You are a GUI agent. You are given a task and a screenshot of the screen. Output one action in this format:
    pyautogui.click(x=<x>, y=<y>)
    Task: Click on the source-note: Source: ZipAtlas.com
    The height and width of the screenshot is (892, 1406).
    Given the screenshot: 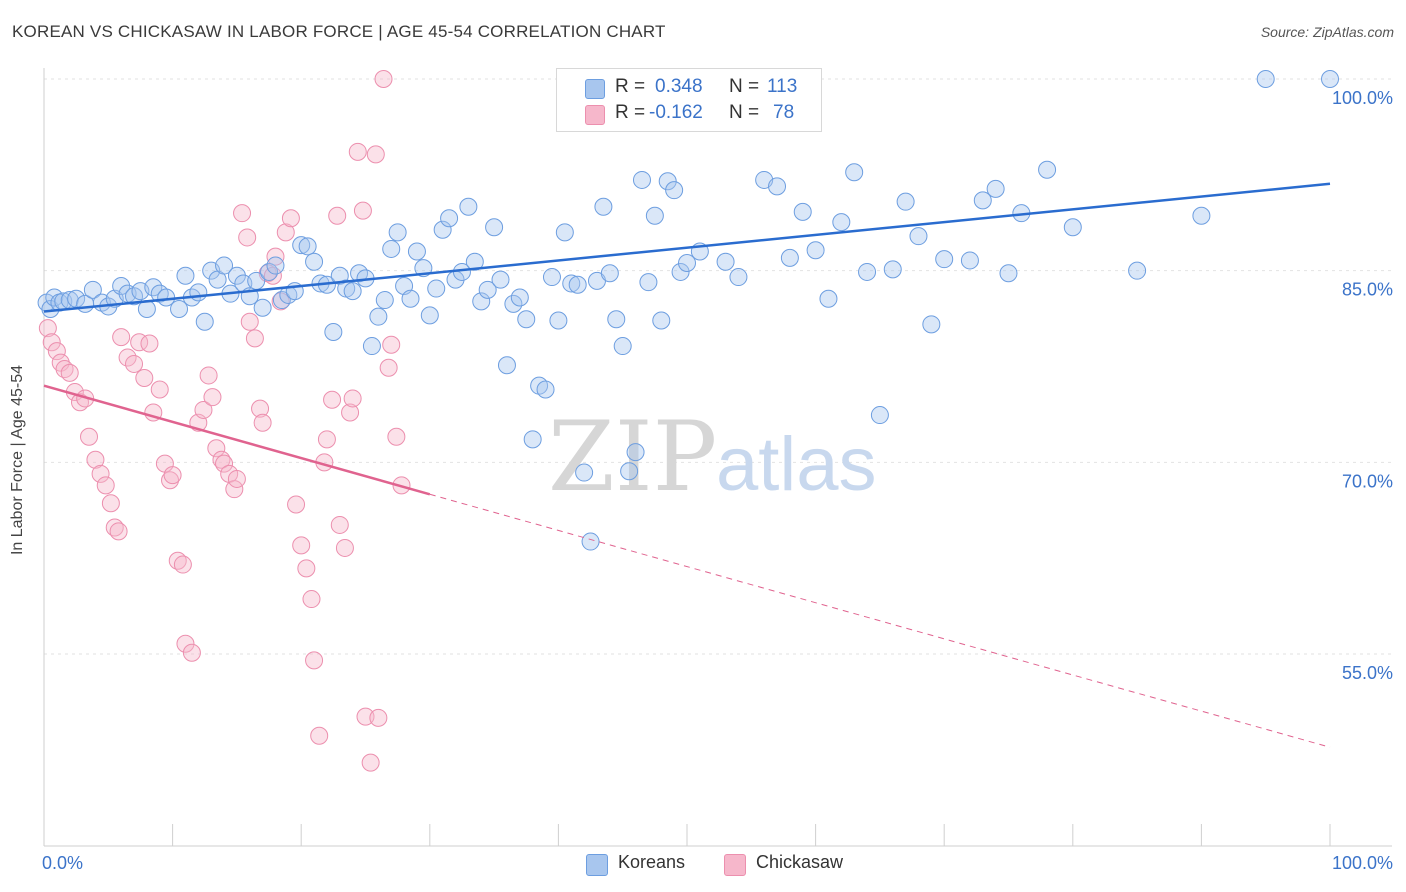 What is the action you would take?
    pyautogui.click(x=1327, y=32)
    